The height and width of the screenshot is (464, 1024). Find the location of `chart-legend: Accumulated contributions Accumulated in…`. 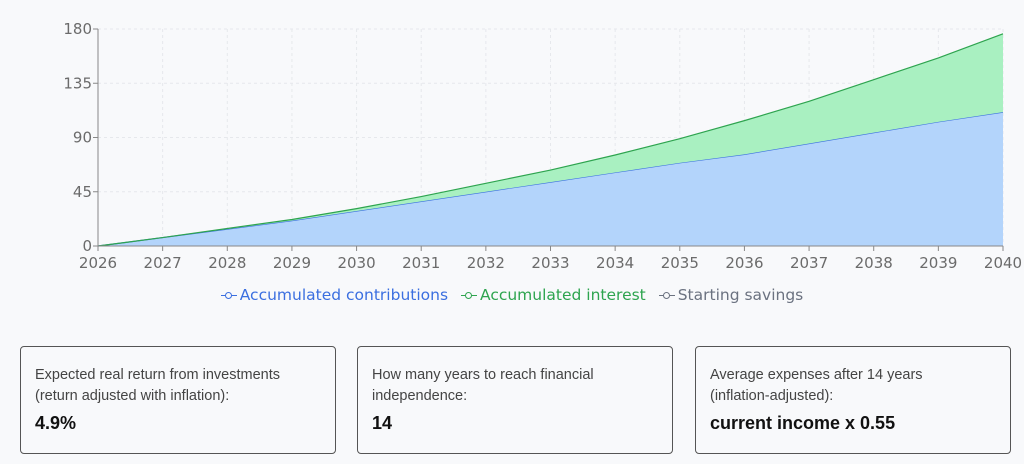

chart-legend: Accumulated contributions Accumulated in… is located at coordinates (512, 295).